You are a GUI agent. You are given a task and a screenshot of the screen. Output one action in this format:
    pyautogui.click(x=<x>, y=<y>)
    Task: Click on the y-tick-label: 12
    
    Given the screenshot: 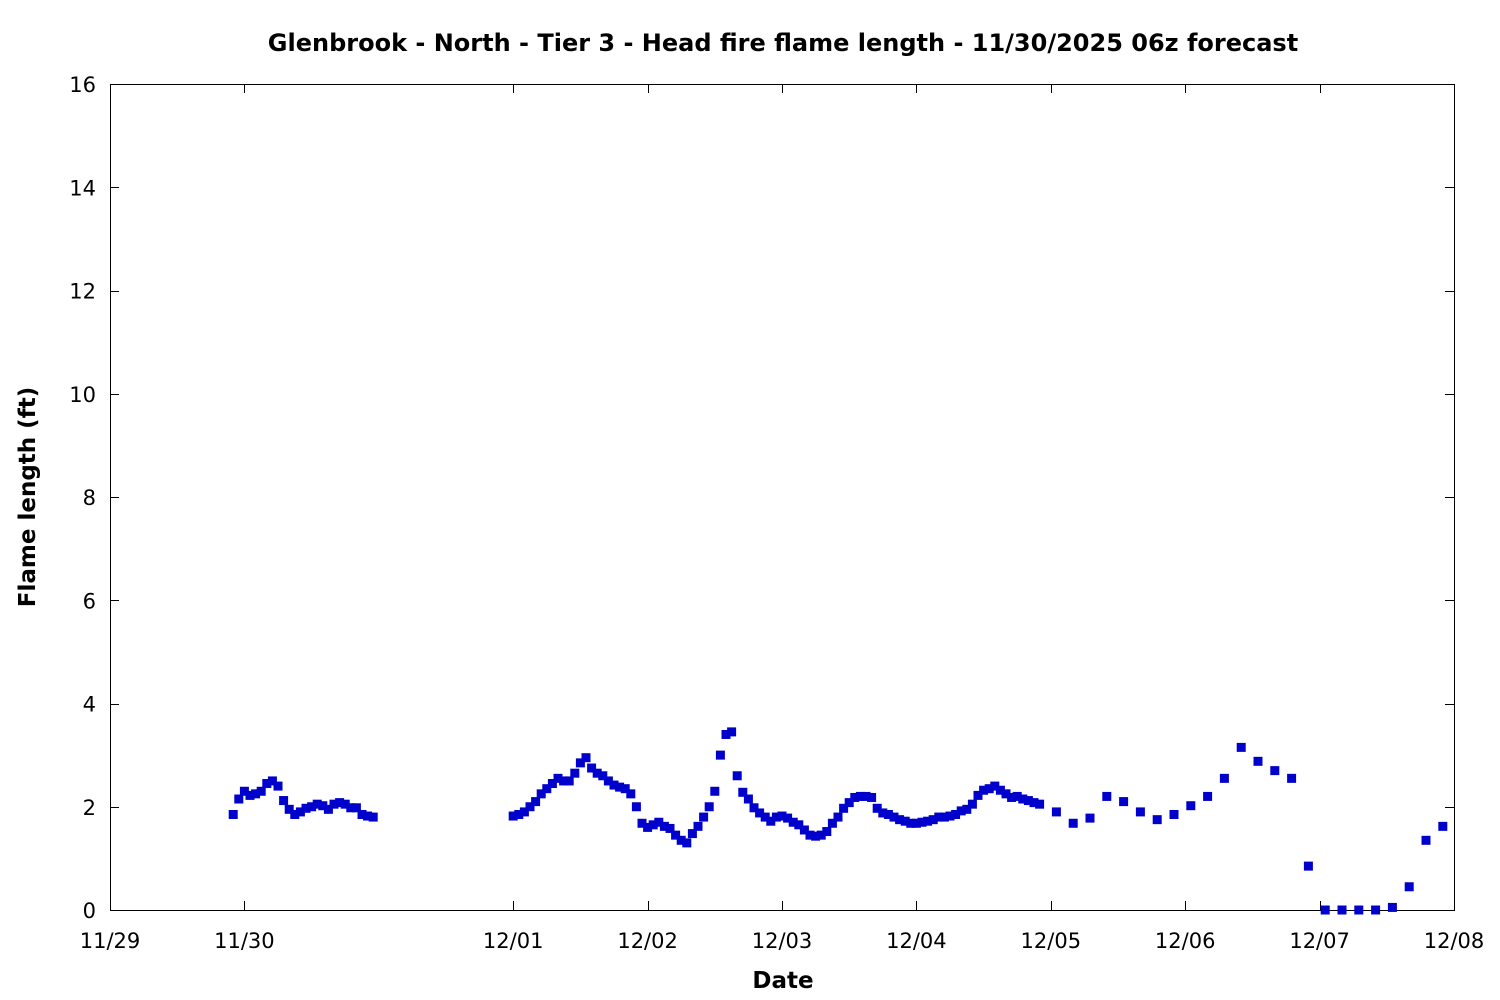 What is the action you would take?
    pyautogui.click(x=82, y=292)
    